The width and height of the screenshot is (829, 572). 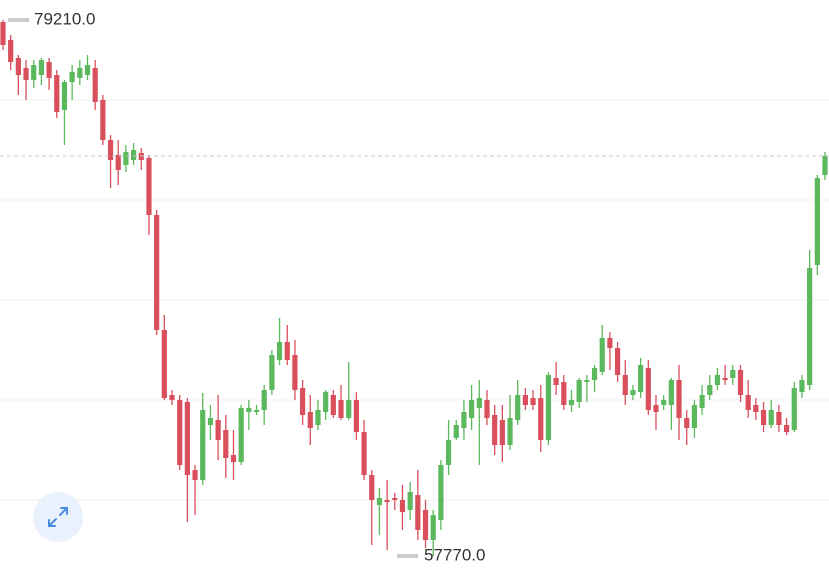 I want to click on expand-button, so click(x=58, y=517).